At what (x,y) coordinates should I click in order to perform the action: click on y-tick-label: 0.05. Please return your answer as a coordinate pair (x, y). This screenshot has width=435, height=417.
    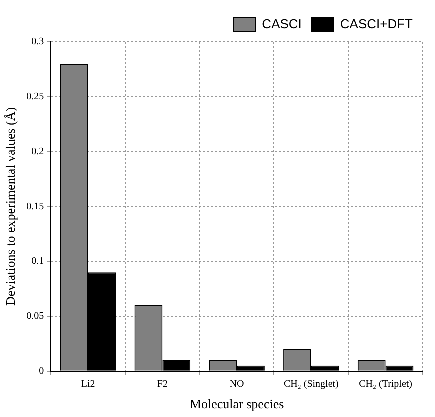
    Looking at the image, I should click on (35, 316).